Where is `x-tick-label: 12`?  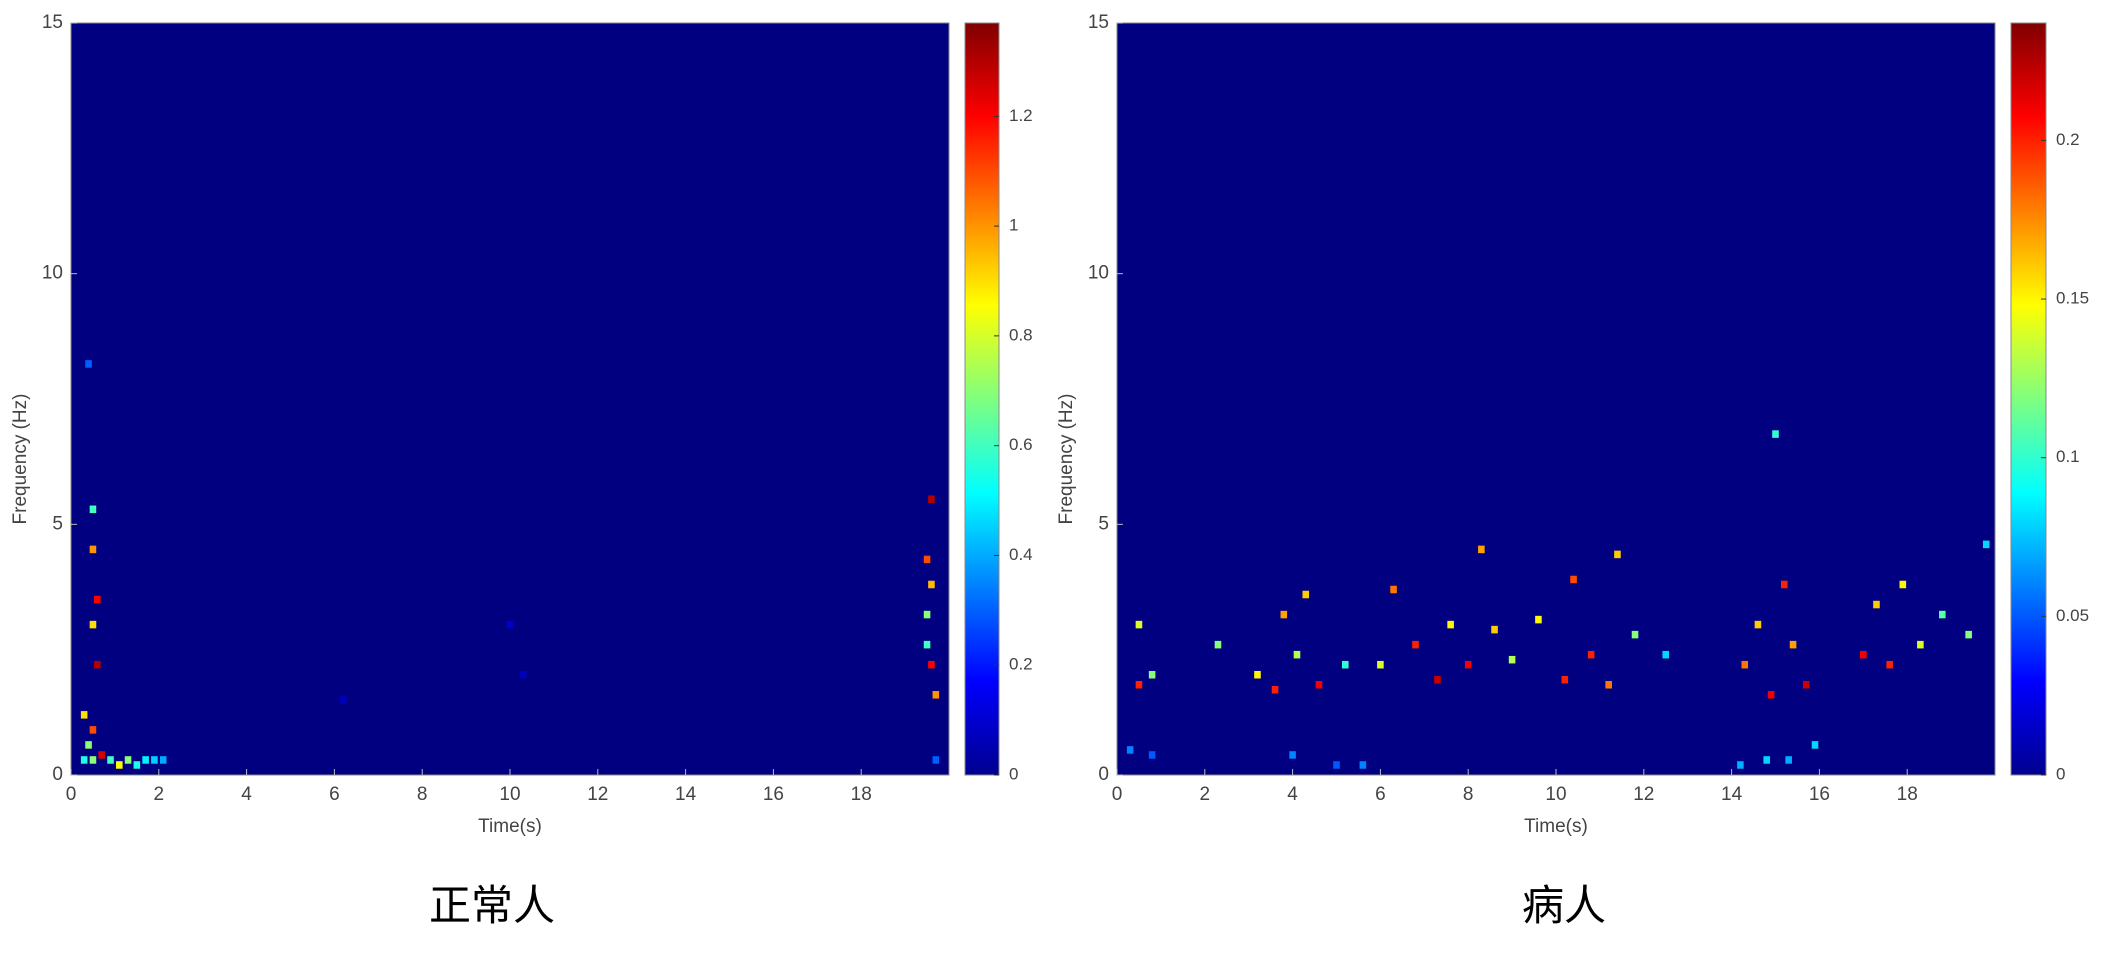
x-tick-label: 12 is located at coordinates (1643, 794).